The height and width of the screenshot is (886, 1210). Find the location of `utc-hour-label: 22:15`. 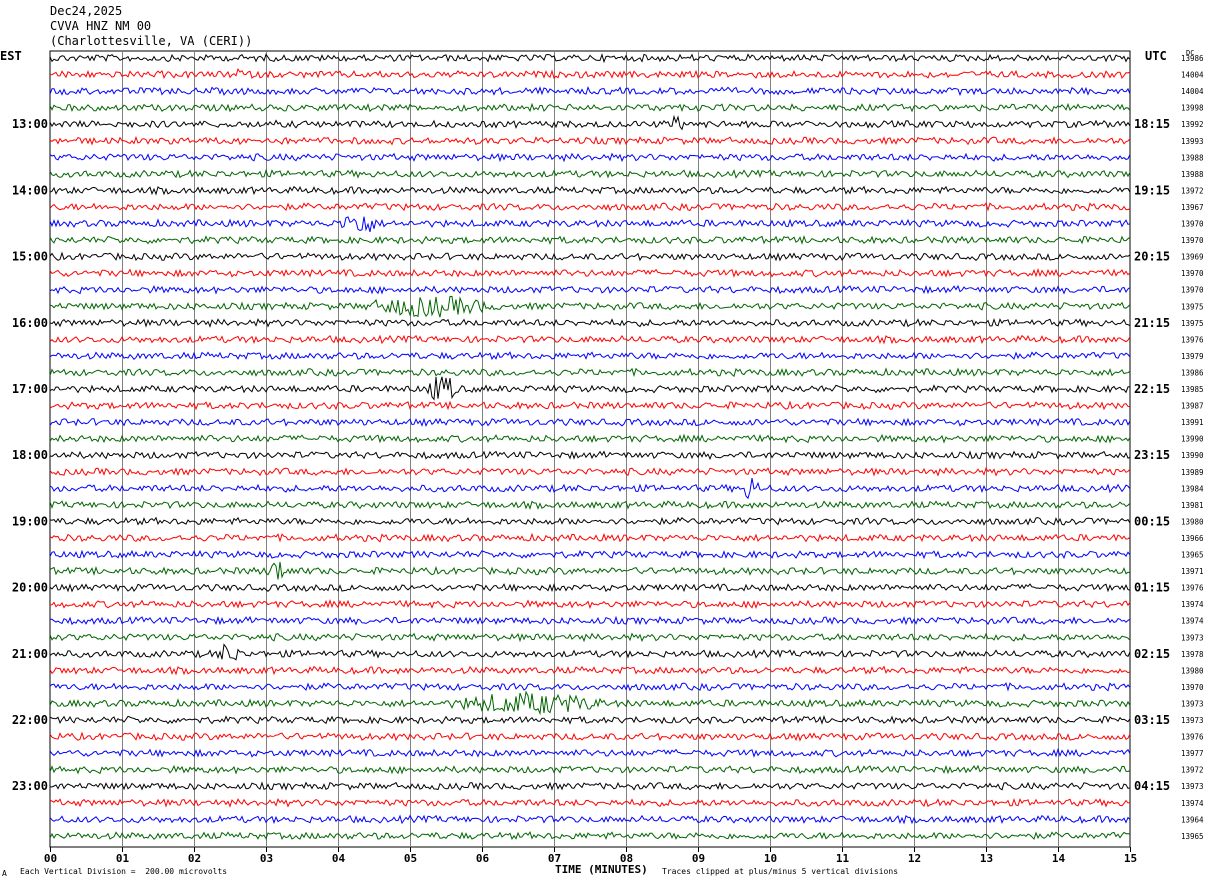

utc-hour-label: 22:15 is located at coordinates (1152, 389).